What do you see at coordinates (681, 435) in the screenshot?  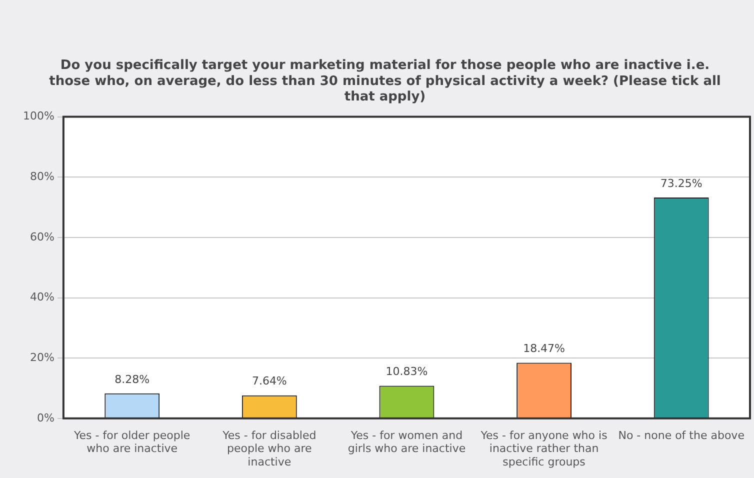 I see `x-tick-label: No - none of the above` at bounding box center [681, 435].